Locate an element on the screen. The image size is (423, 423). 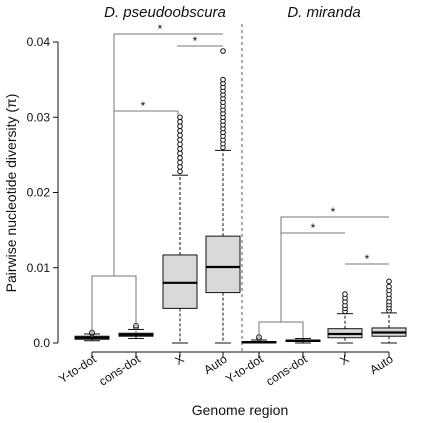
y-tick-label: 0.03 is located at coordinates (39, 117).